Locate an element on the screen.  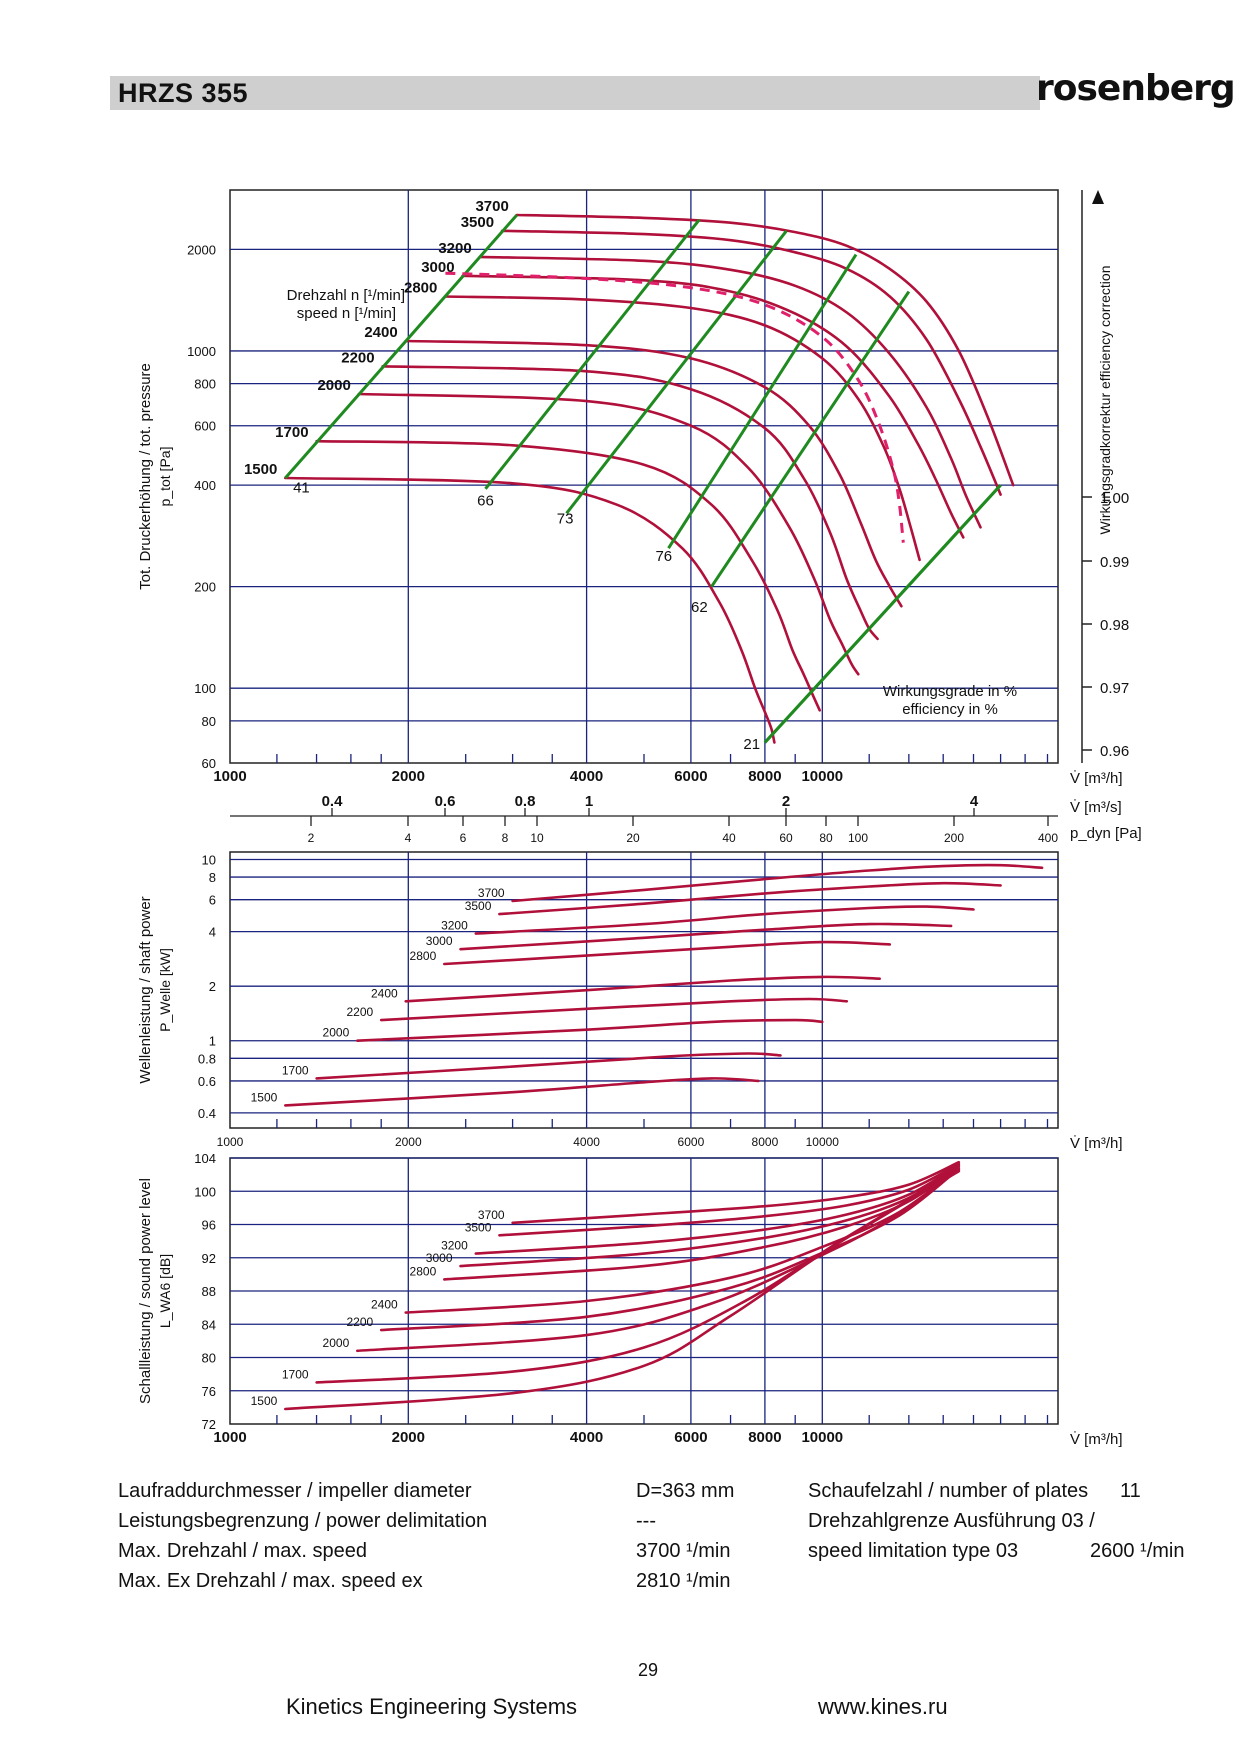
pressure-y-tick-label: 400 is located at coordinates (205, 485).